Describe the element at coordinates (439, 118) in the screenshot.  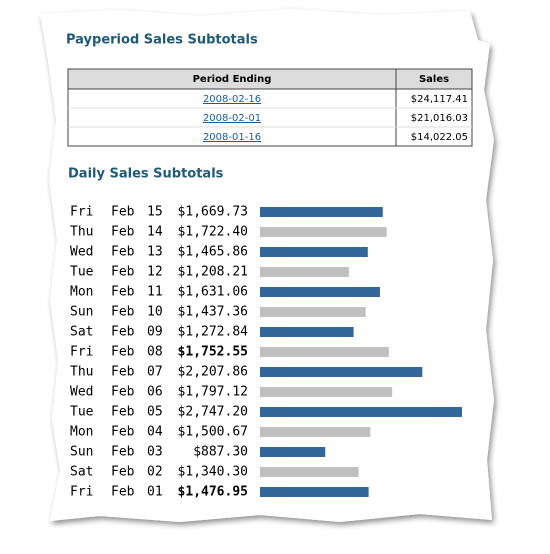
I see `sales-cell: $21,016.03` at that location.